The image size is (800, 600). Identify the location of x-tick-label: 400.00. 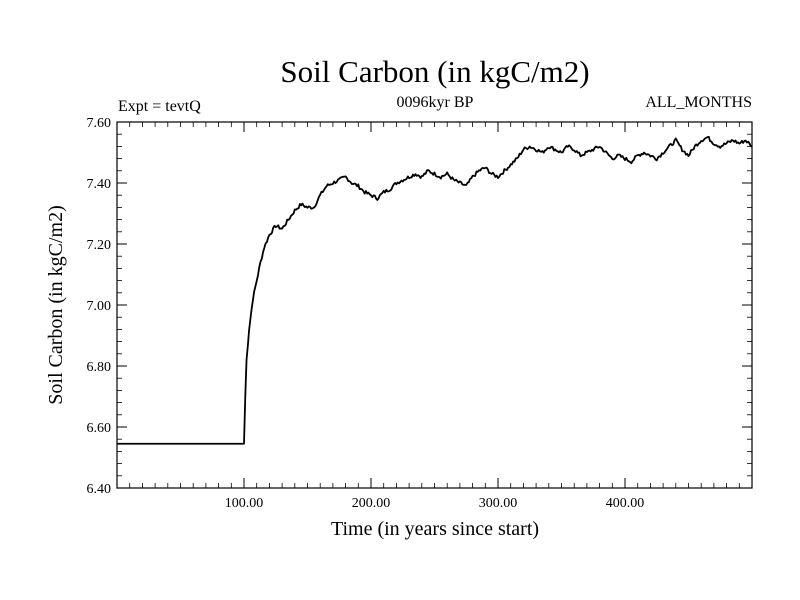
(625, 503).